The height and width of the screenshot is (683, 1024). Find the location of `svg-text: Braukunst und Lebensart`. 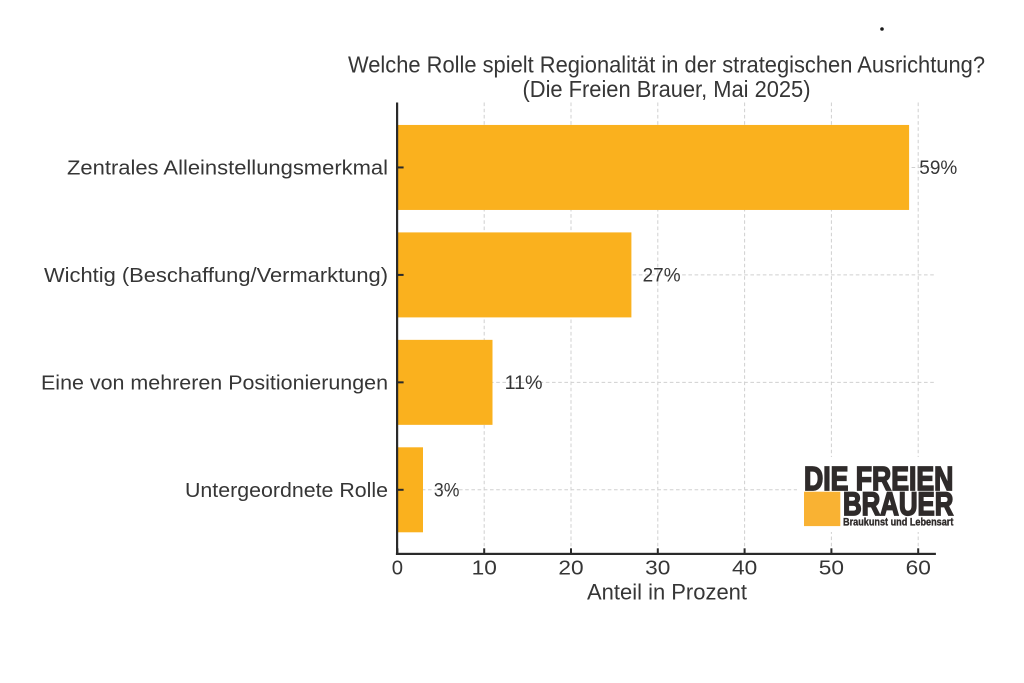

svg-text: Braukunst und Lebensart is located at coordinates (898, 522).